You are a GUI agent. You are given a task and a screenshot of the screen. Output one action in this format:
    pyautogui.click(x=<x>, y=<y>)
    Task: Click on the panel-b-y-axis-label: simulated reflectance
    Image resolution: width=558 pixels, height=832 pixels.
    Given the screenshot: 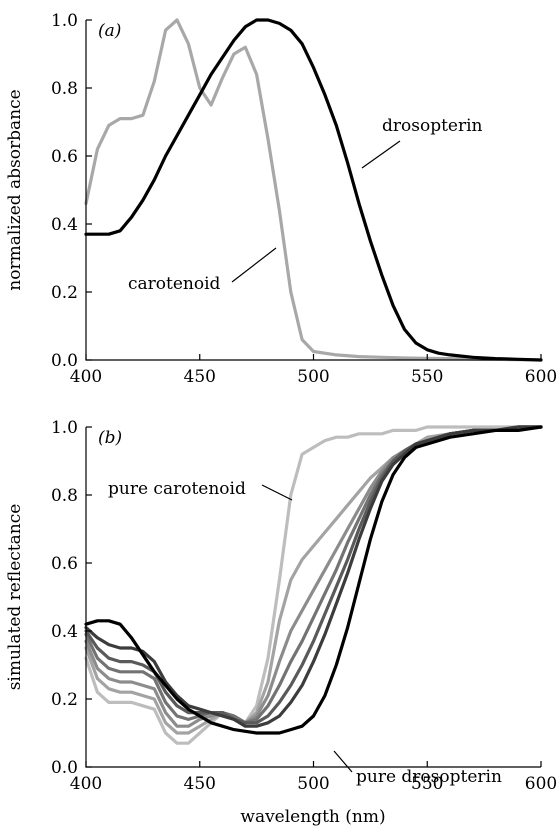 What is the action you would take?
    pyautogui.click(x=15, y=597)
    